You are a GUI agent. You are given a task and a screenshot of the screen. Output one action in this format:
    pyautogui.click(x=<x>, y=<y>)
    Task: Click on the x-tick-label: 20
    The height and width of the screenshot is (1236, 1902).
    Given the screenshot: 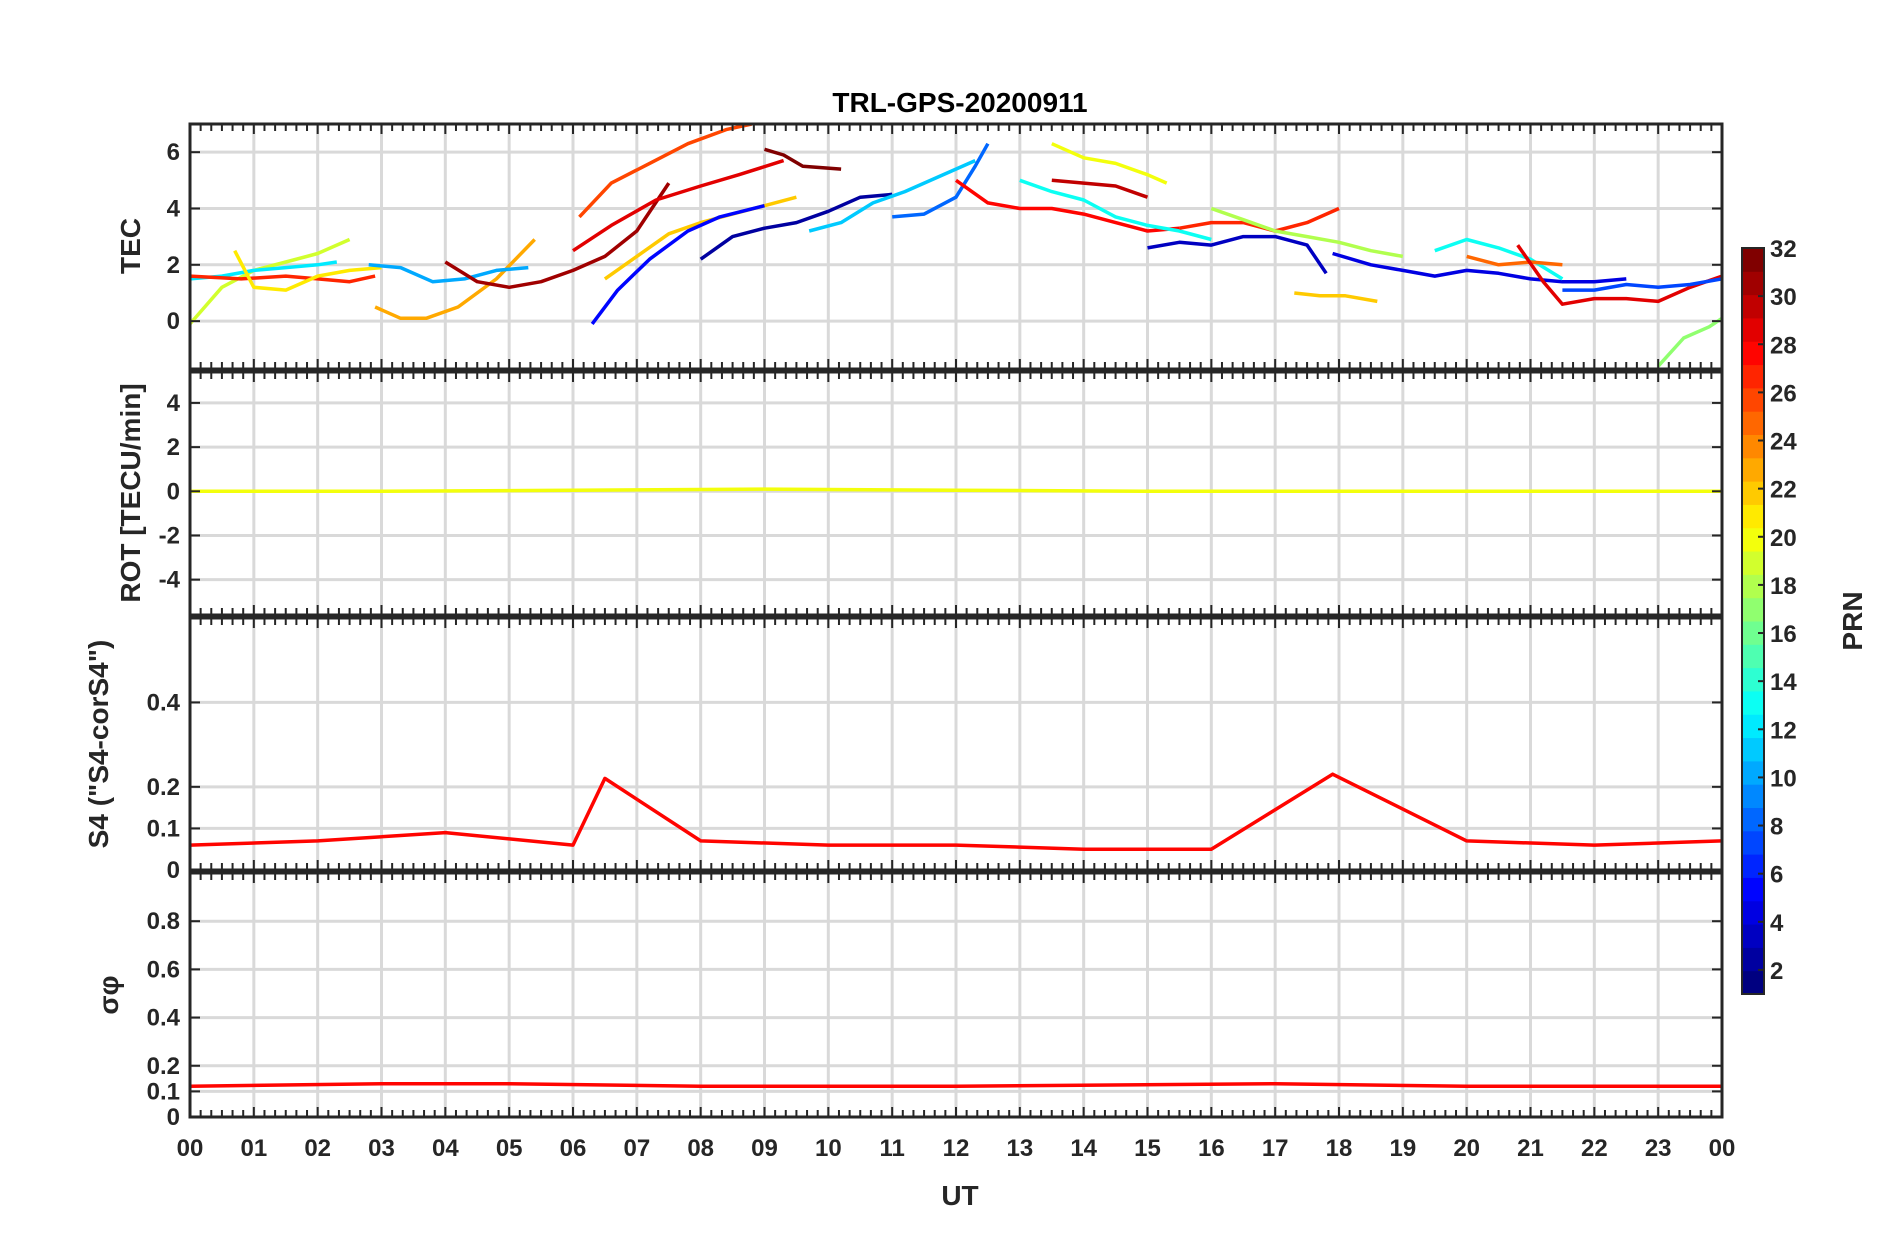 What is the action you would take?
    pyautogui.click(x=1466, y=1148)
    